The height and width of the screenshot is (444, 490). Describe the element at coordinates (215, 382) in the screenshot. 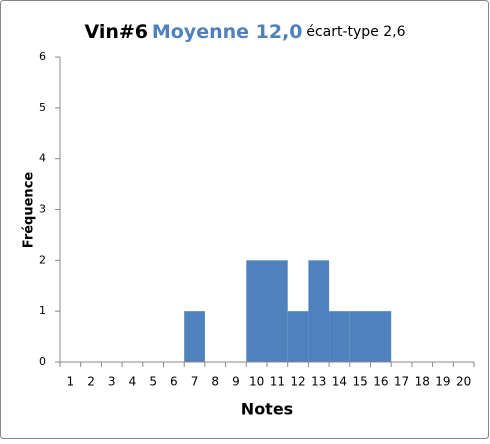

I see `x-tick-label: 8` at that location.